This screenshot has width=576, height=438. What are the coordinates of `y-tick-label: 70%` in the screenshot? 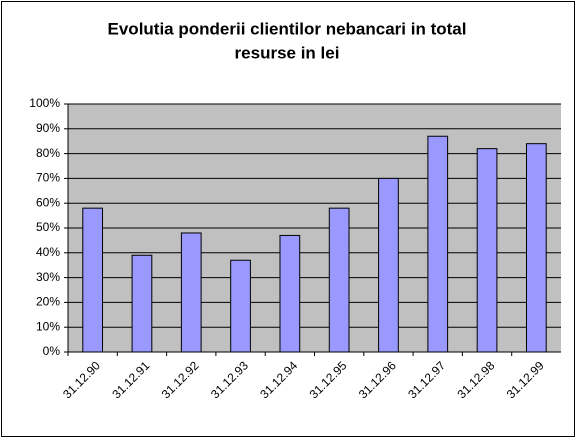 It's located at (48, 178).